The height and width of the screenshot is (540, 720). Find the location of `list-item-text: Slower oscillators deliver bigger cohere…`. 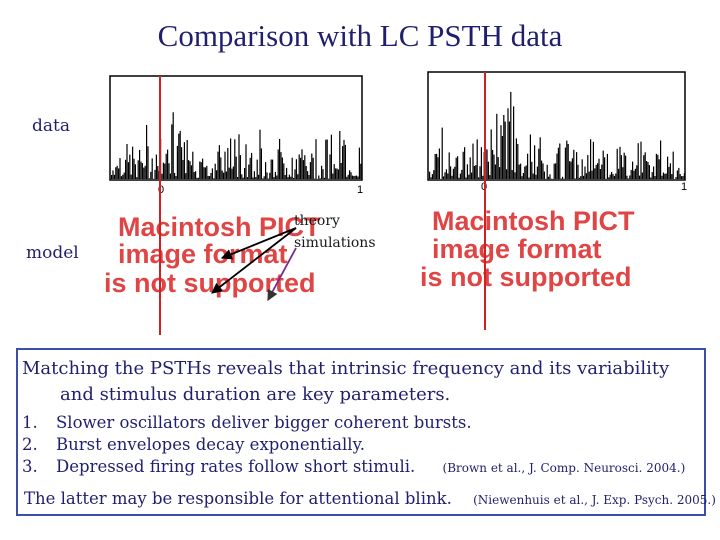

list-item-text: Slower oscillators deliver bigger cohere… is located at coordinates (264, 422).